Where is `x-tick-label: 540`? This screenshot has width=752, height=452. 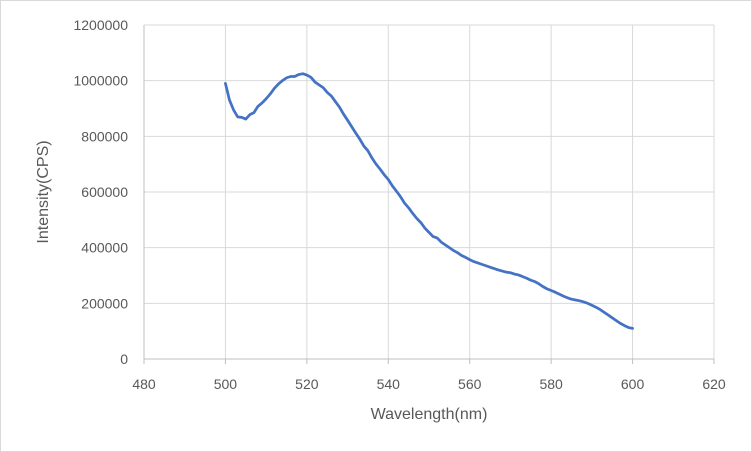 x-tick-label: 540 is located at coordinates (389, 384).